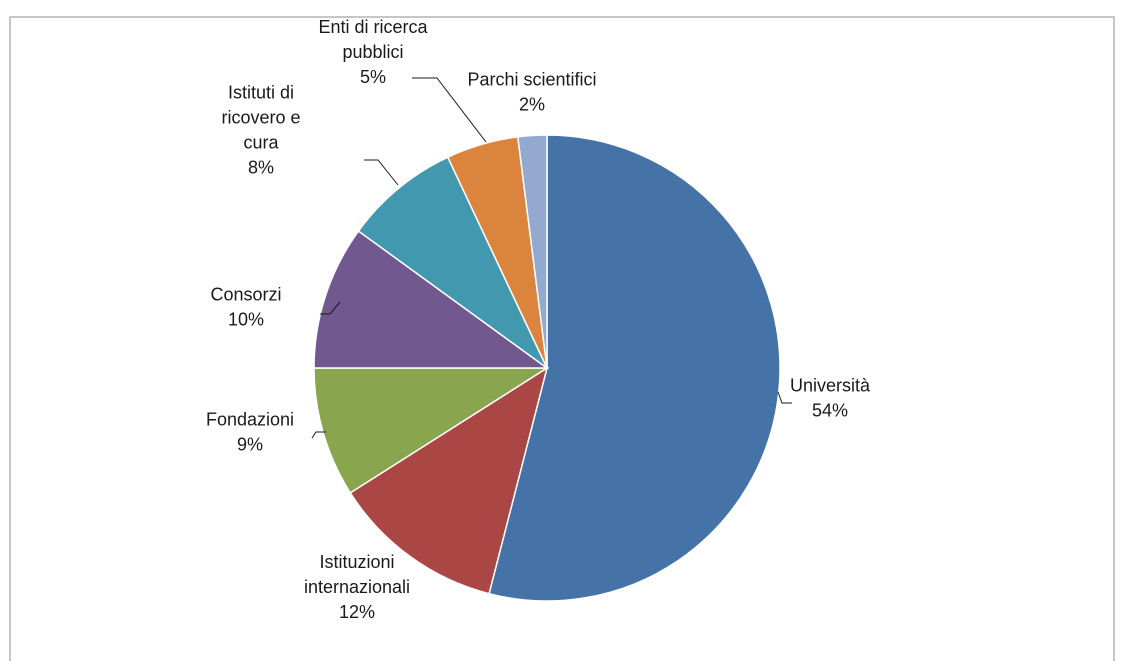 The width and height of the screenshot is (1131, 661). Describe the element at coordinates (261, 93) in the screenshot. I see `data-label-category: Istituti di` at that location.